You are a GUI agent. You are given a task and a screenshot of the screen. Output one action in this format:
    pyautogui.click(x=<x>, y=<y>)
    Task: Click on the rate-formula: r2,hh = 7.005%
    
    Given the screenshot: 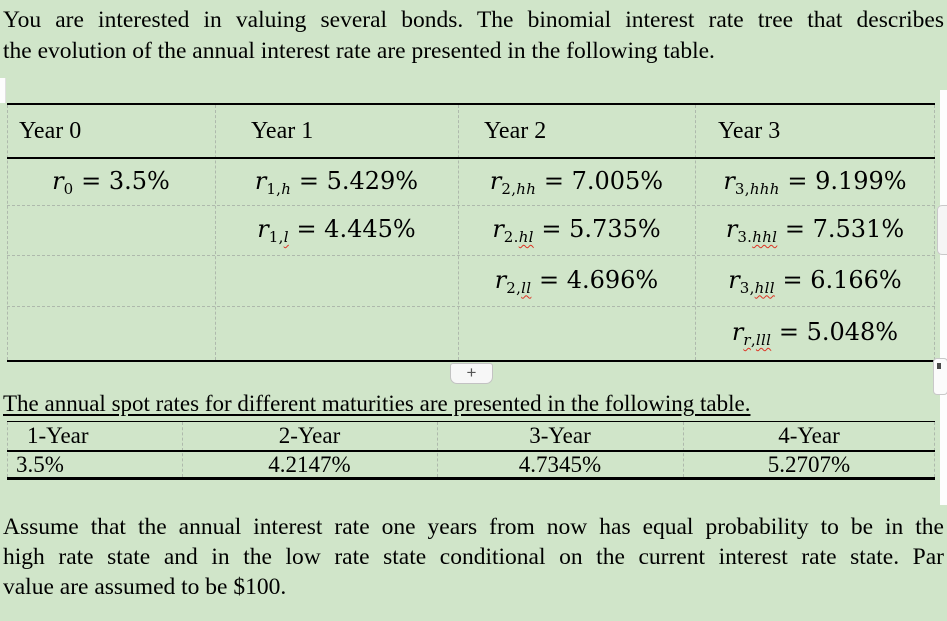 What is the action you would take?
    pyautogui.click(x=576, y=182)
    